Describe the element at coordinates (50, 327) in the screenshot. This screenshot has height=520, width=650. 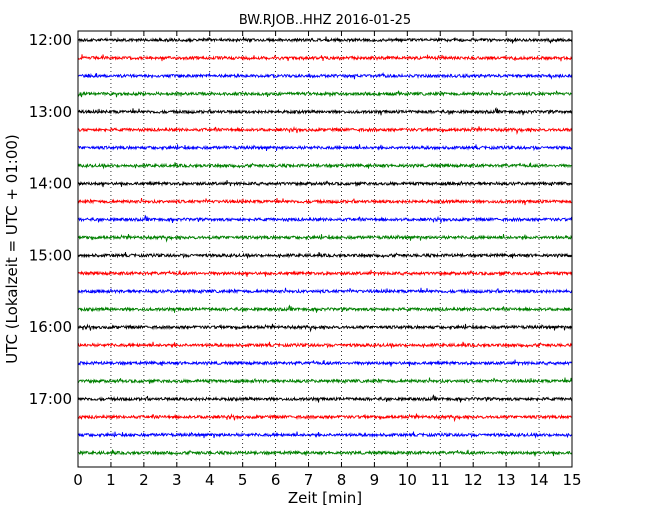
I see `y-tick-label: 16:00` at that location.